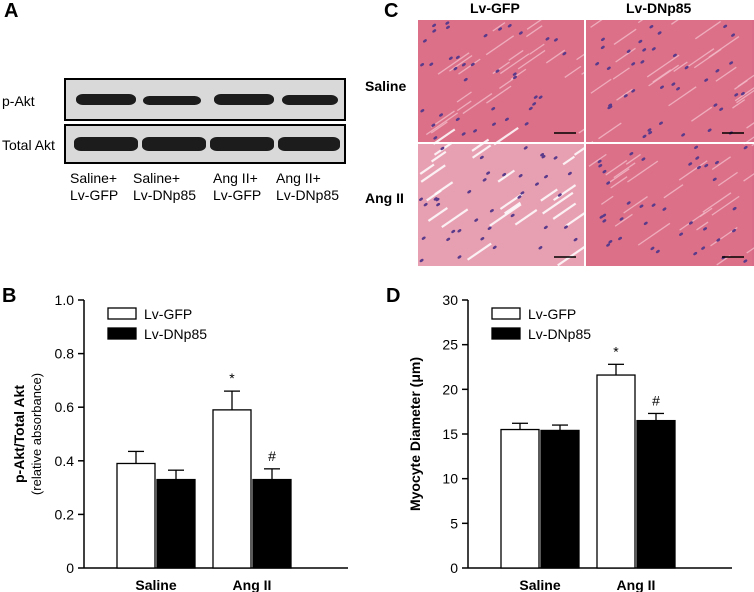  Describe the element at coordinates (450, 345) in the screenshot. I see `y-tick-label: 25` at that location.